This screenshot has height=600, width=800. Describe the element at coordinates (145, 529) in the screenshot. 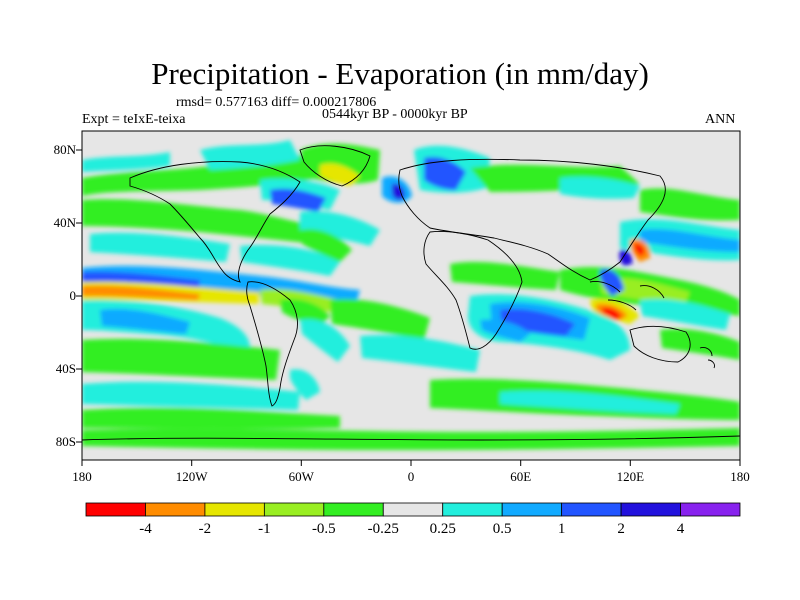

I see `colorbar-label: -4` at that location.